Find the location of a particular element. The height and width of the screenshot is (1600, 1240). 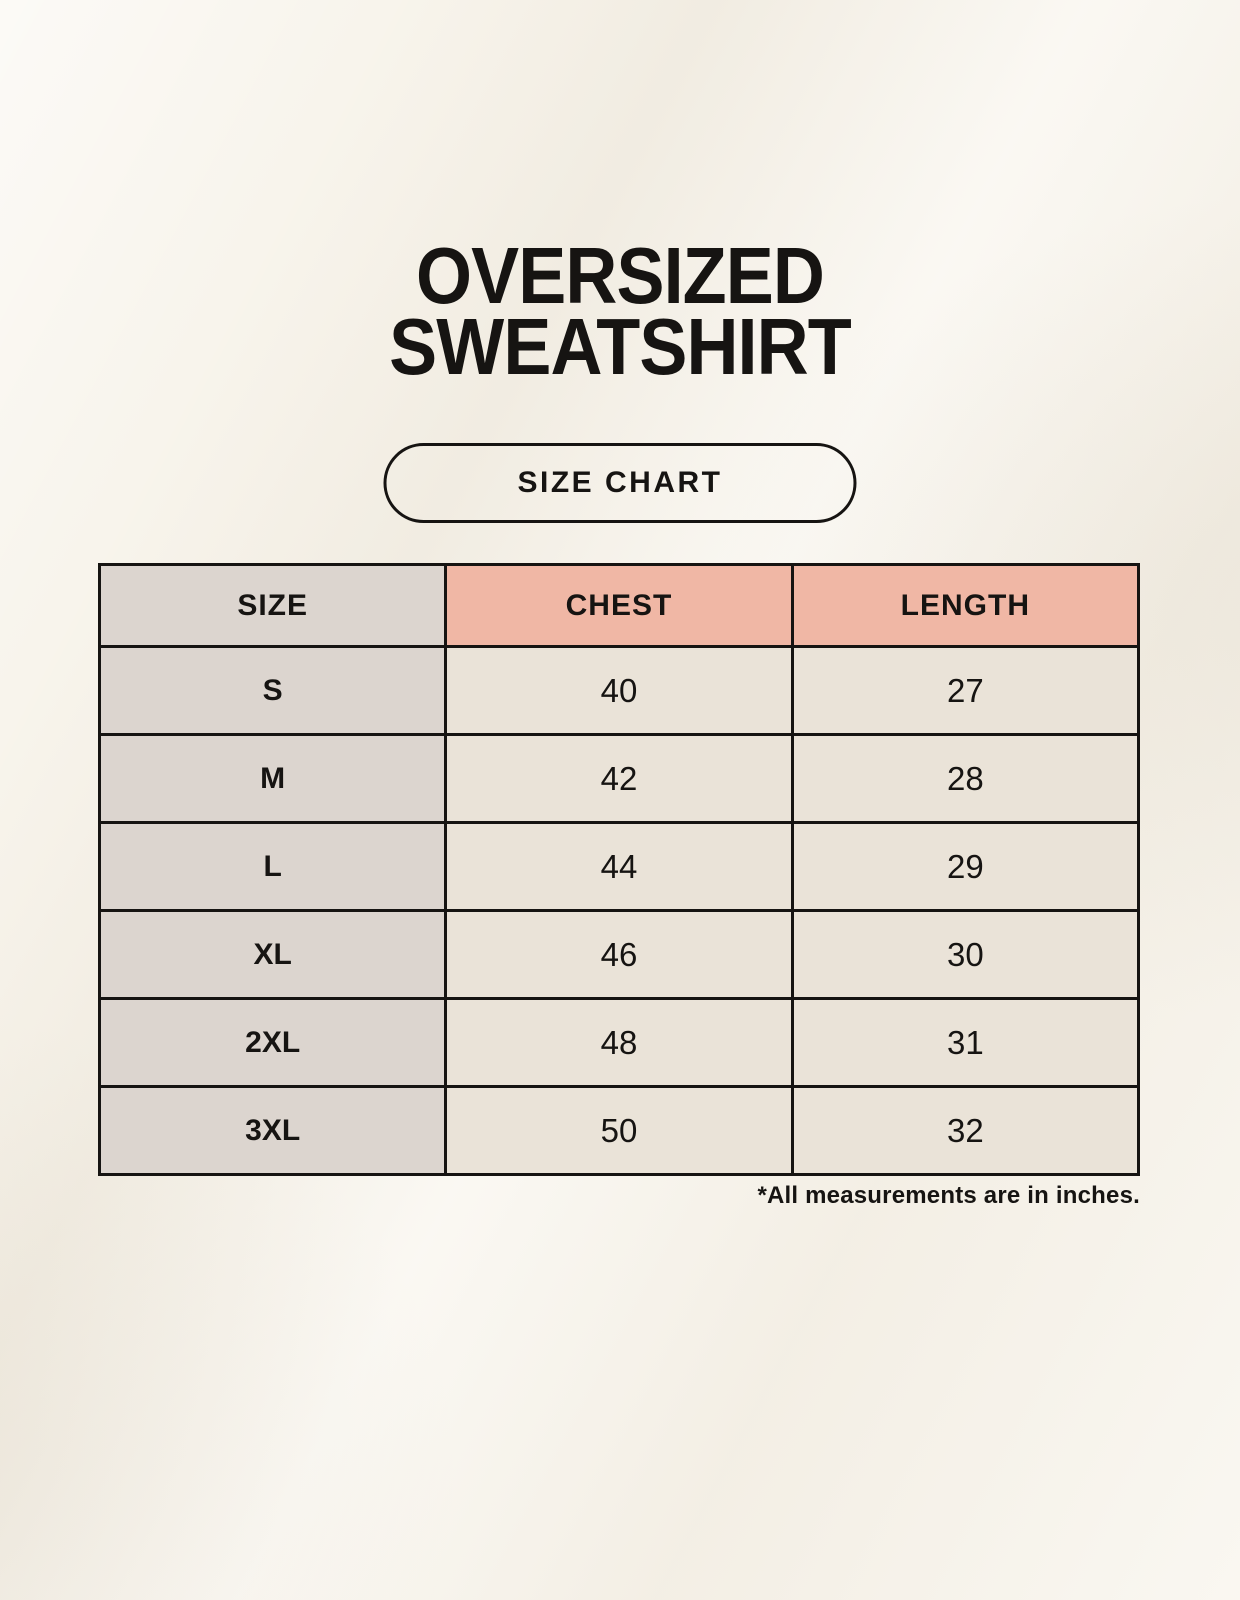

size-table-header-row: SIZE CHEST LENGTH is located at coordinates (619, 605).